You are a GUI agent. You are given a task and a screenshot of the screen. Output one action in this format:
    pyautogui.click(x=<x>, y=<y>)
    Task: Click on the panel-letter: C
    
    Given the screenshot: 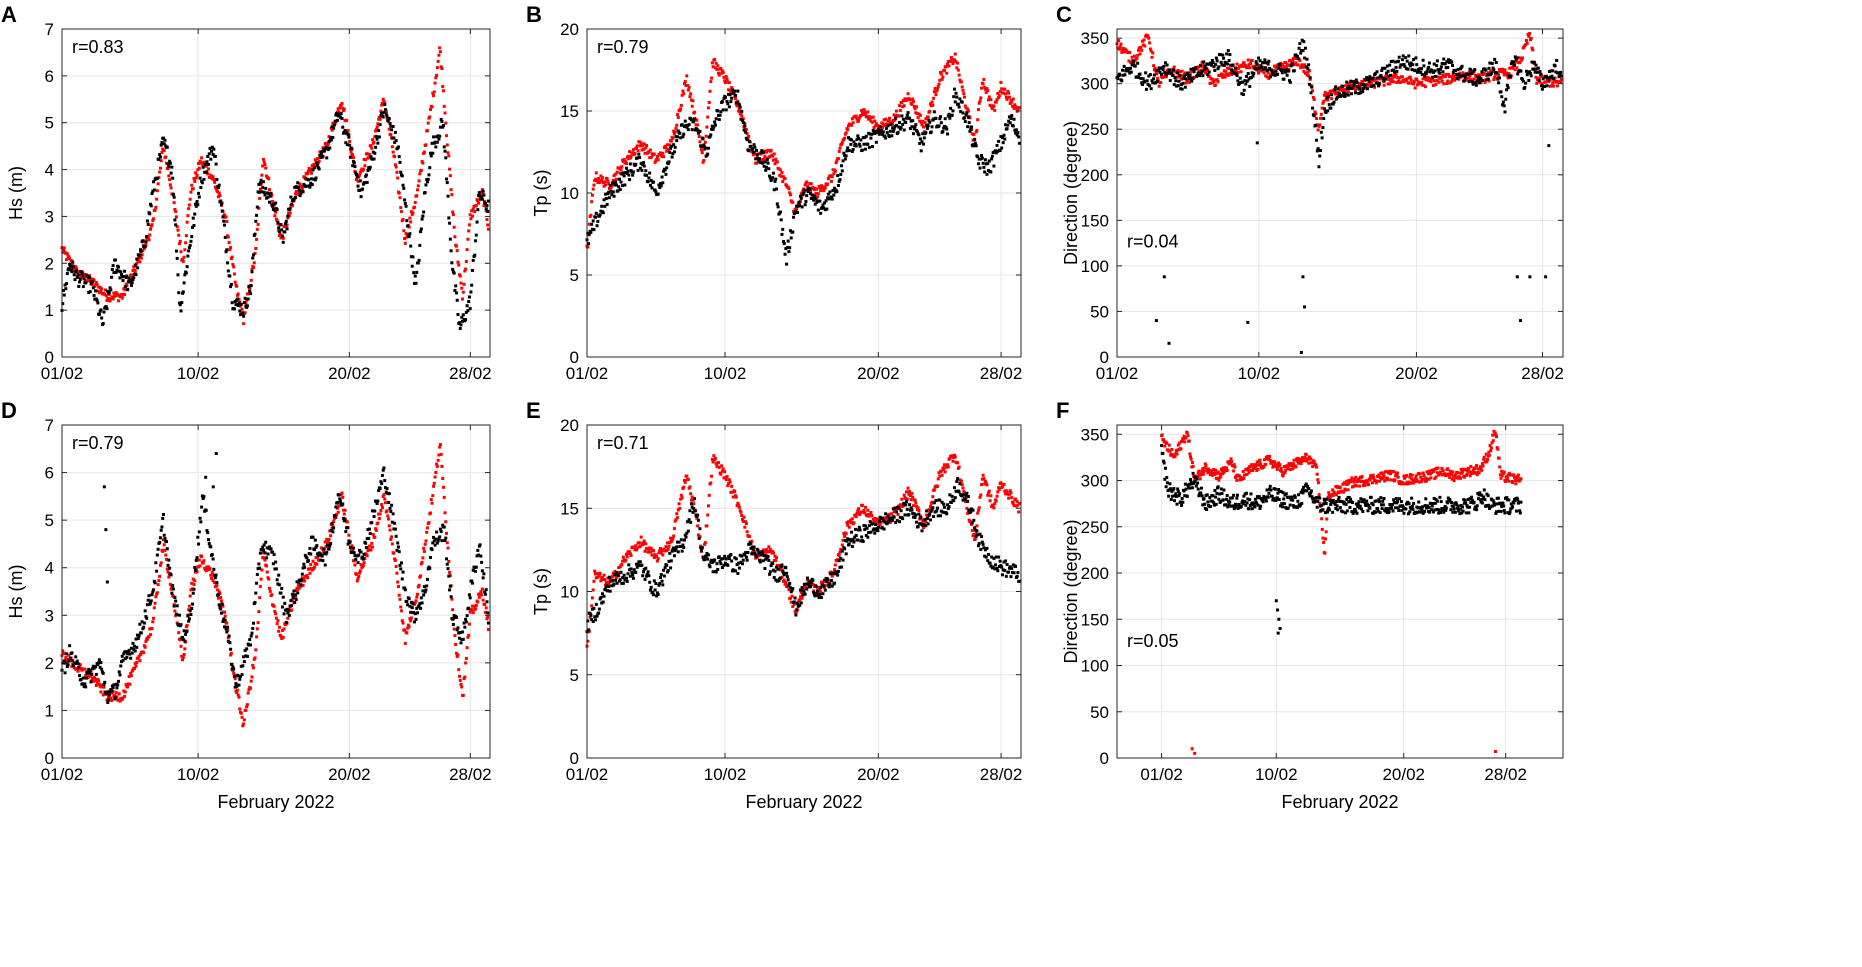 What is the action you would take?
    pyautogui.click(x=1064, y=14)
    